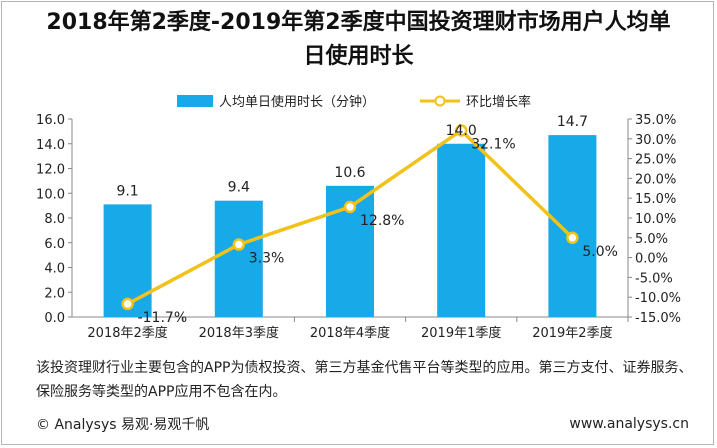 The width and height of the screenshot is (717, 448). I want to click on right-tick-label: 10.0%, so click(655, 219).